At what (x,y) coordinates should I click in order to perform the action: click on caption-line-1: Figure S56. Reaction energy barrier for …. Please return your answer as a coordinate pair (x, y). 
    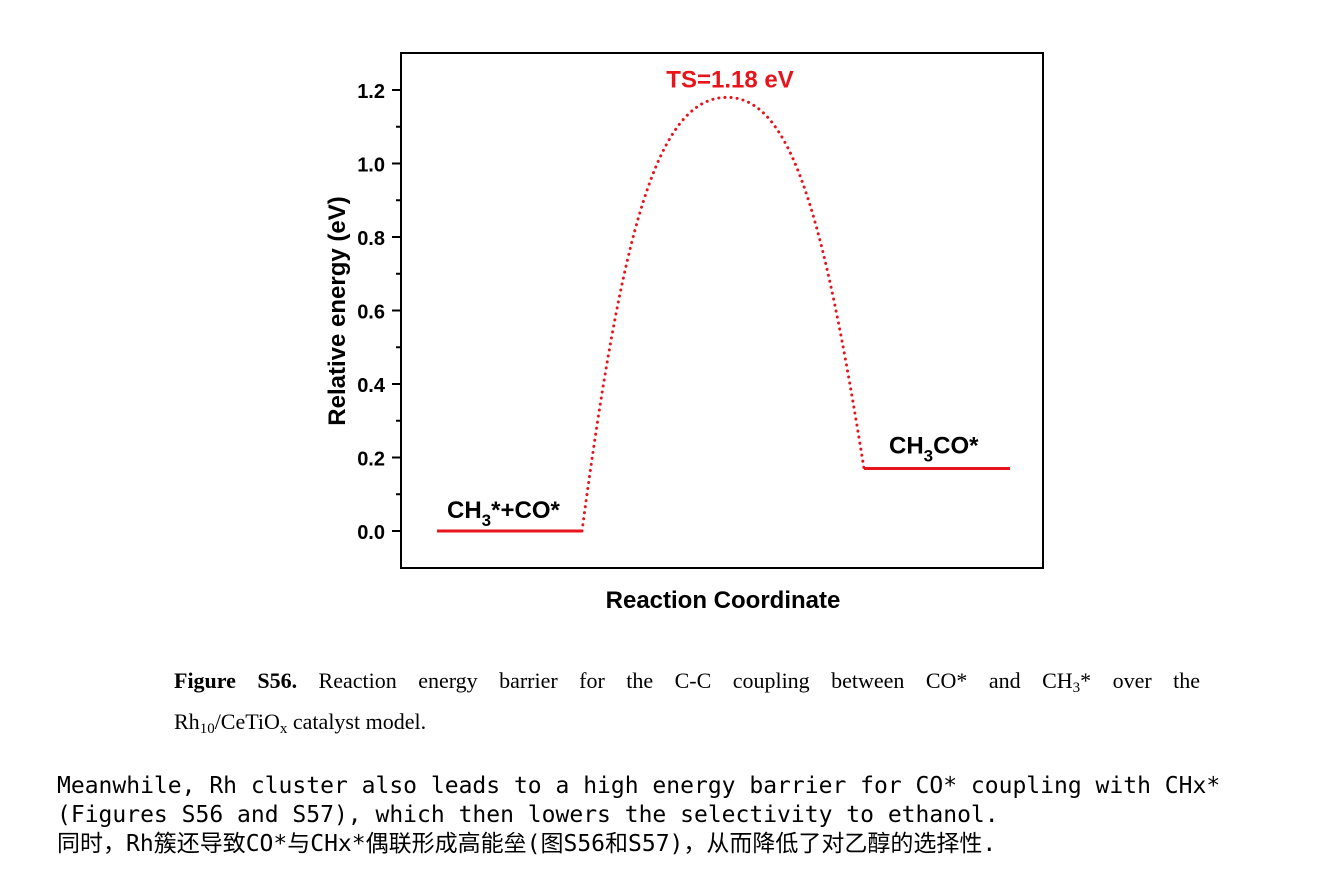
    Looking at the image, I should click on (687, 680).